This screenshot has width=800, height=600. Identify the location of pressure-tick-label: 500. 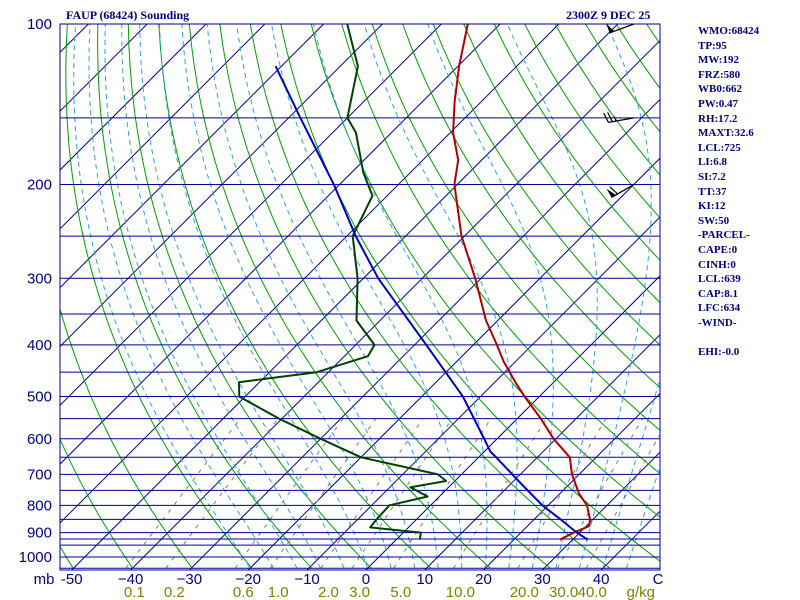
(39, 397).